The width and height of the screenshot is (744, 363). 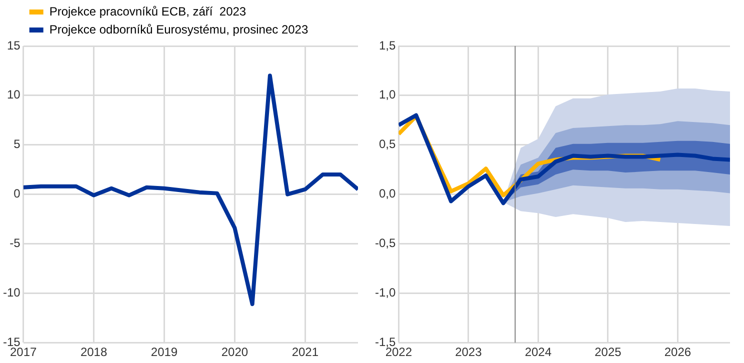 What do you see at coordinates (385, 292) in the screenshot?
I see `y-tick-label: -1,0` at bounding box center [385, 292].